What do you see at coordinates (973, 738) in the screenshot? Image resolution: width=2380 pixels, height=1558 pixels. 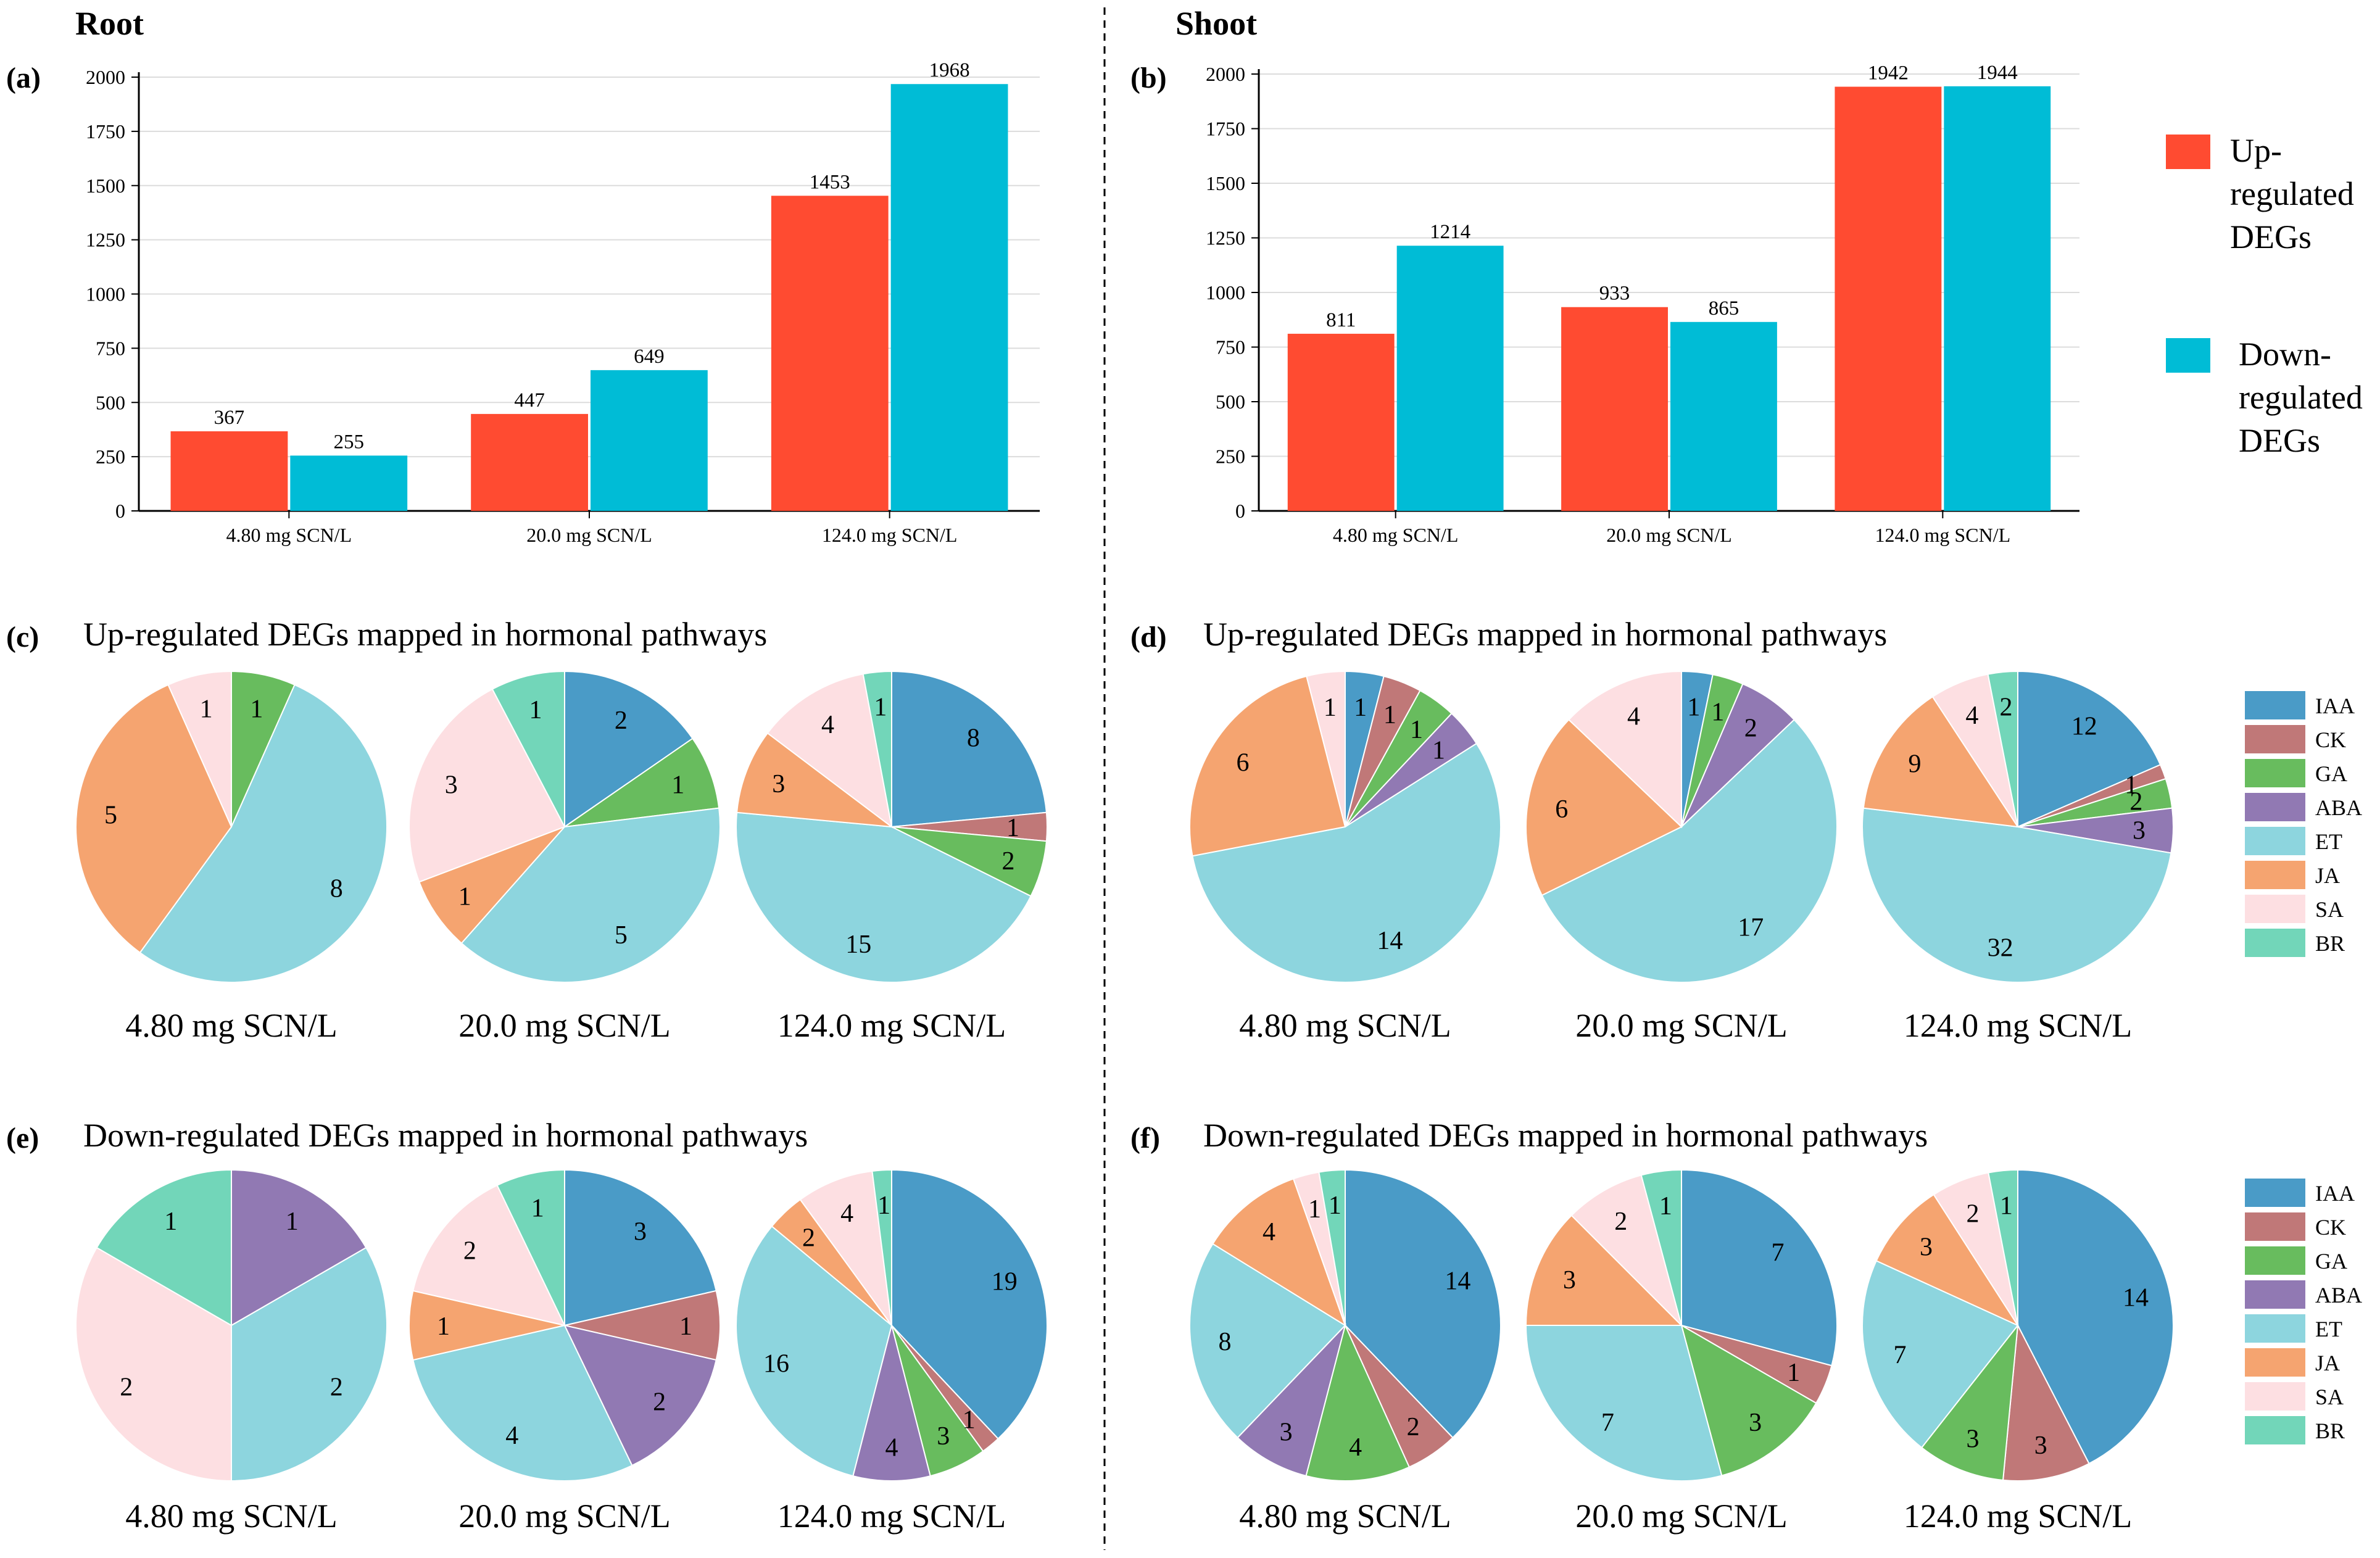 I see `pie-slice-label: 8` at bounding box center [973, 738].